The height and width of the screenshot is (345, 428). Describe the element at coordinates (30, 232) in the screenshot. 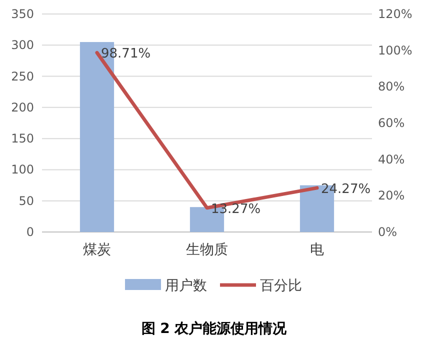

I see `y-tick-label: 0` at that location.